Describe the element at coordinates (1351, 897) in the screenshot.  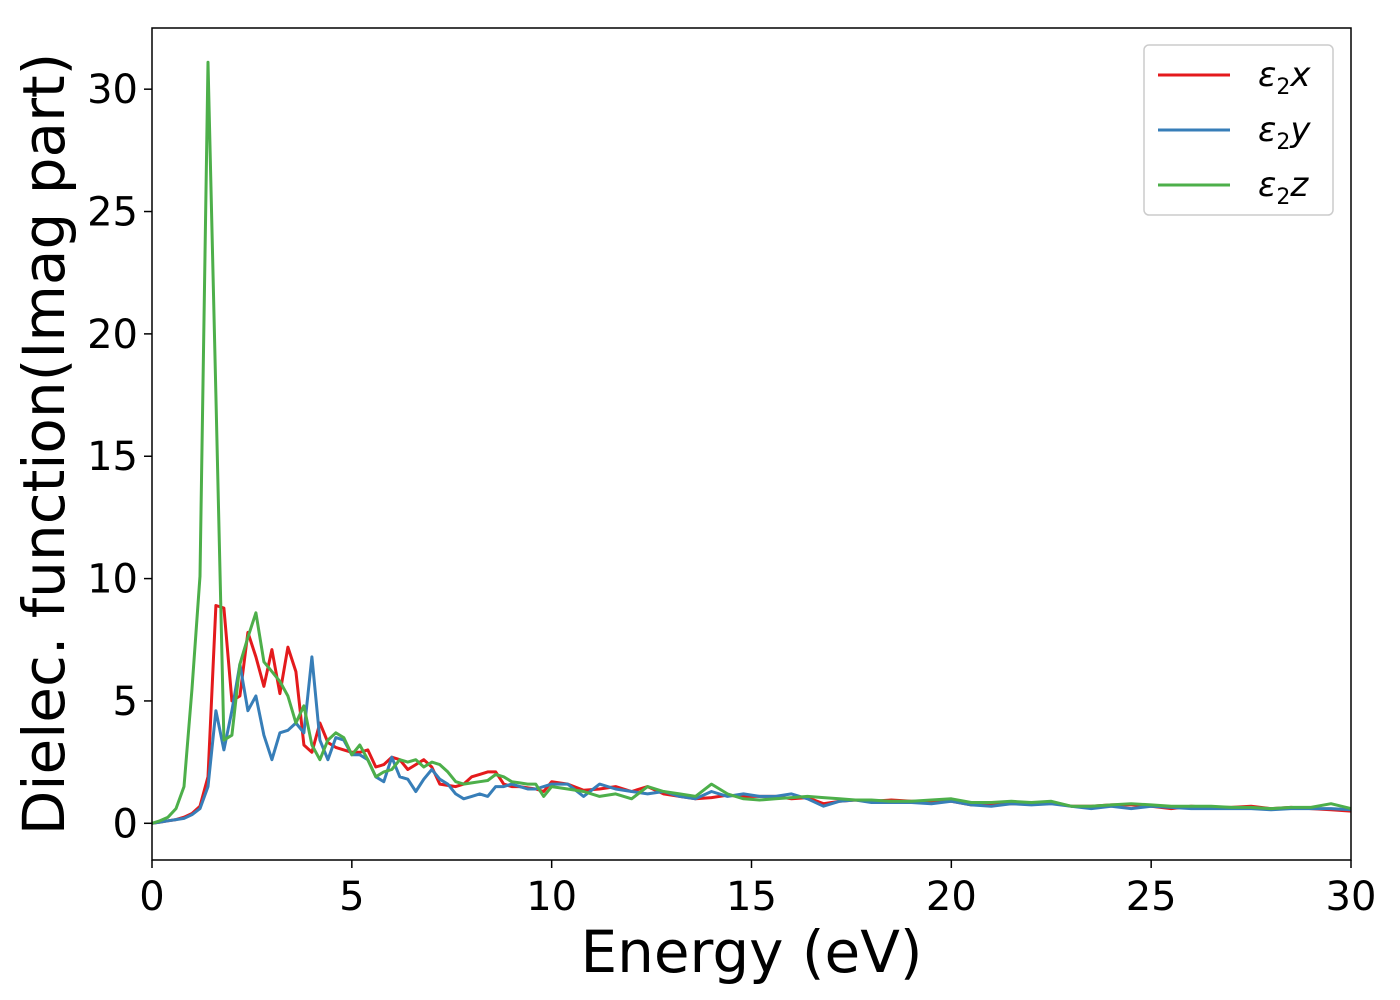
I see `x-tick-label: 30` at that location.